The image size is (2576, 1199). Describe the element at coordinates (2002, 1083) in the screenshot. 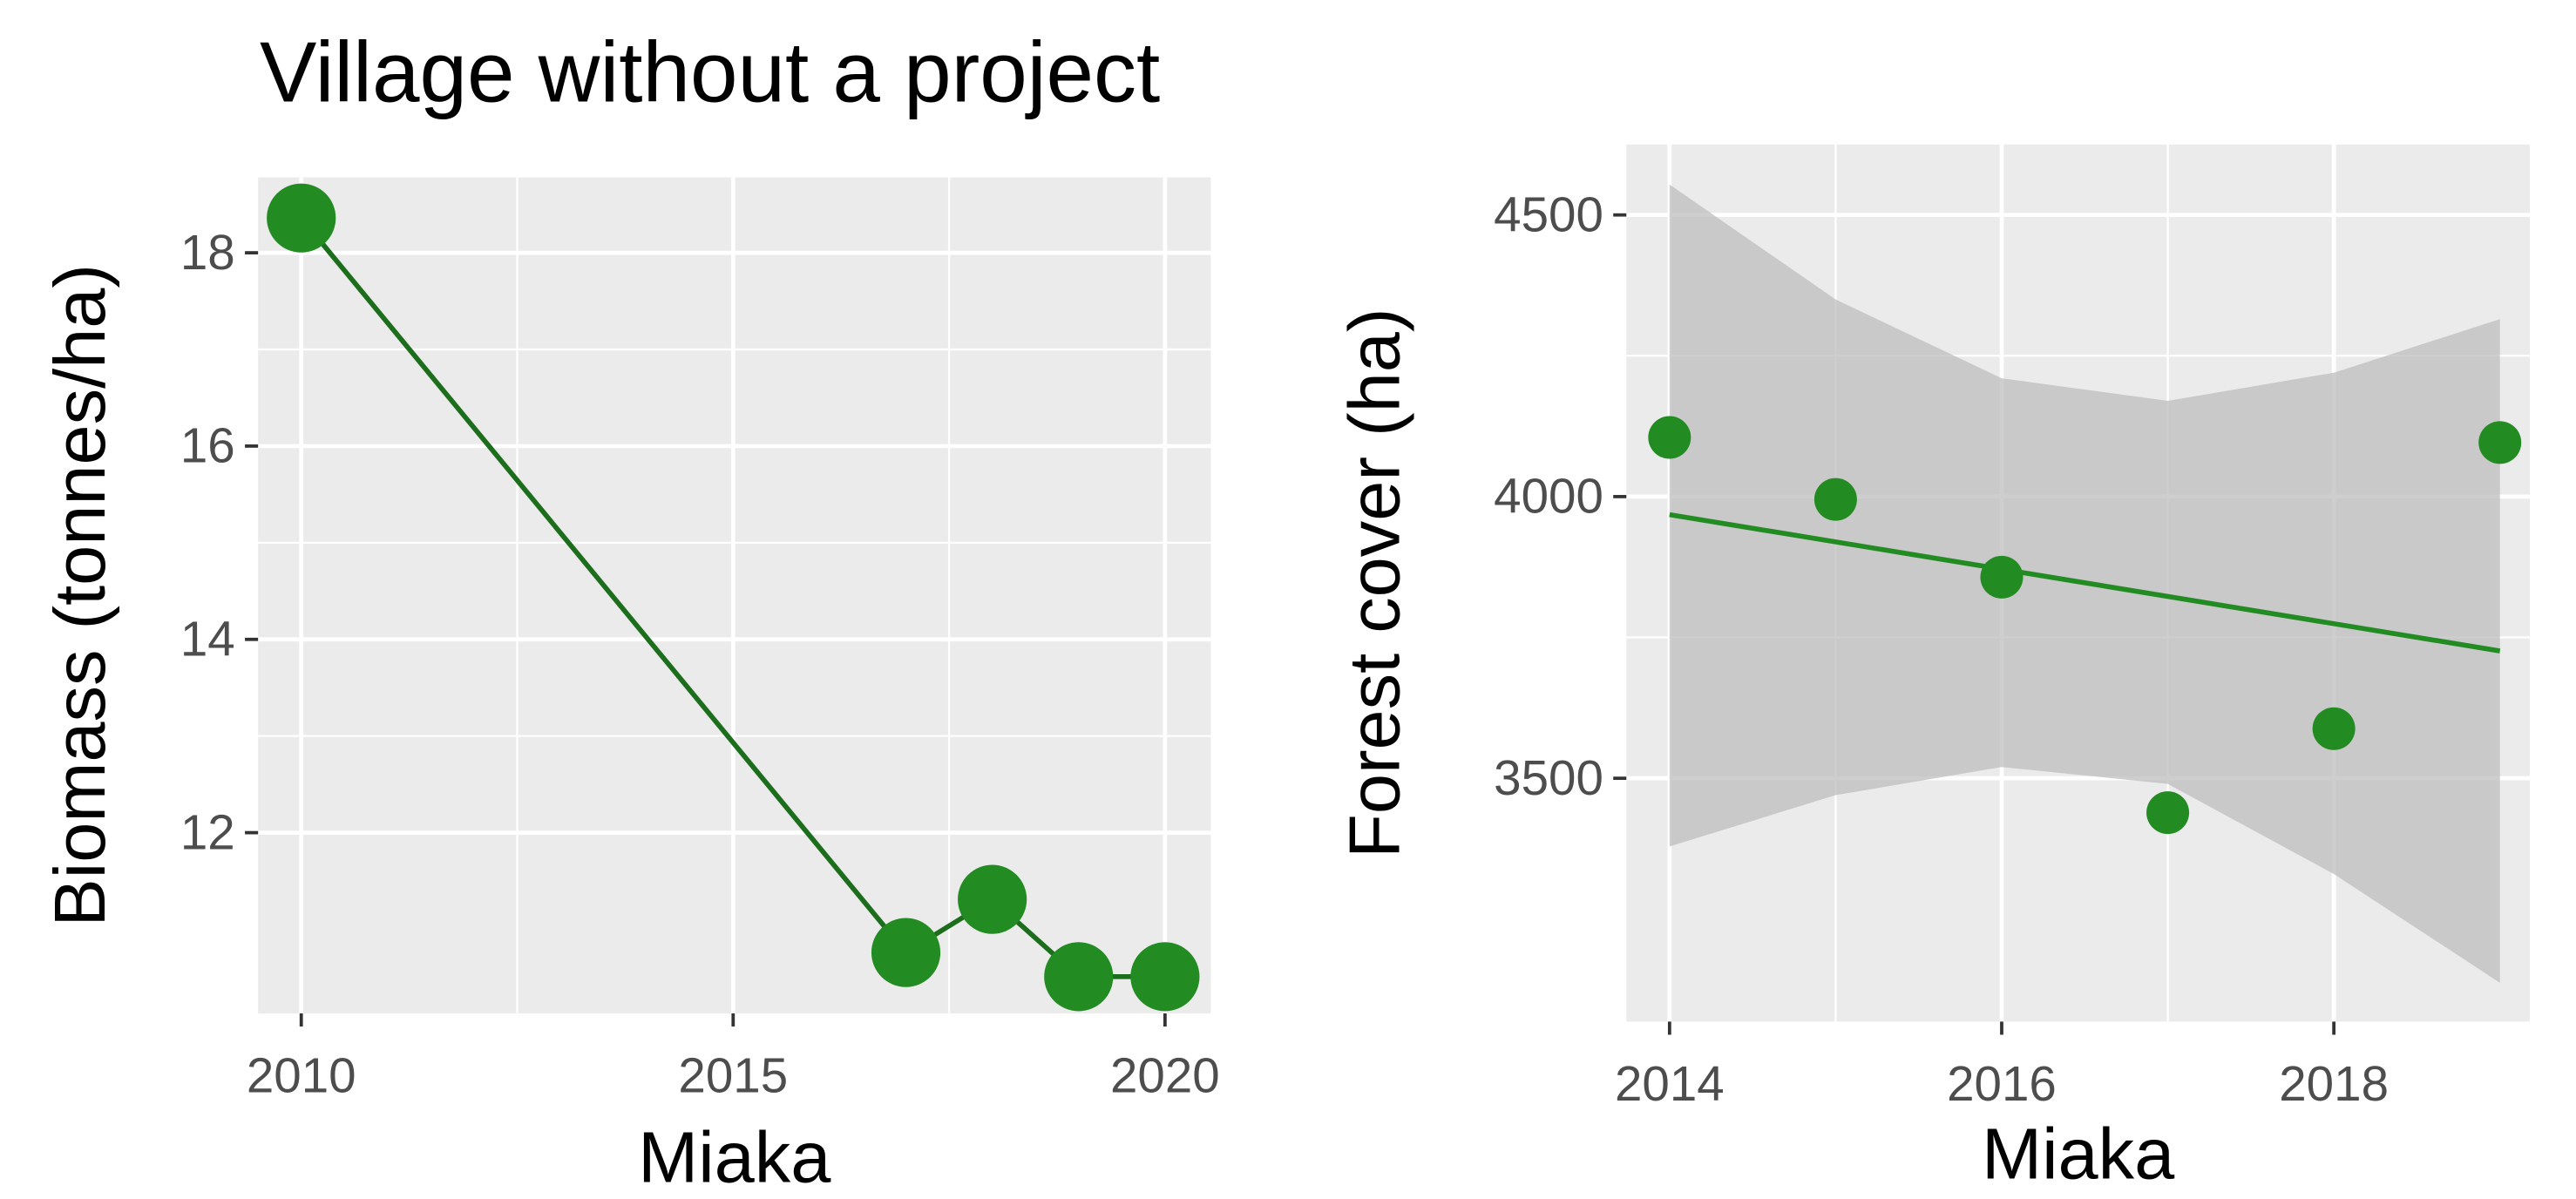

I see `x-tick-label: 2016` at that location.